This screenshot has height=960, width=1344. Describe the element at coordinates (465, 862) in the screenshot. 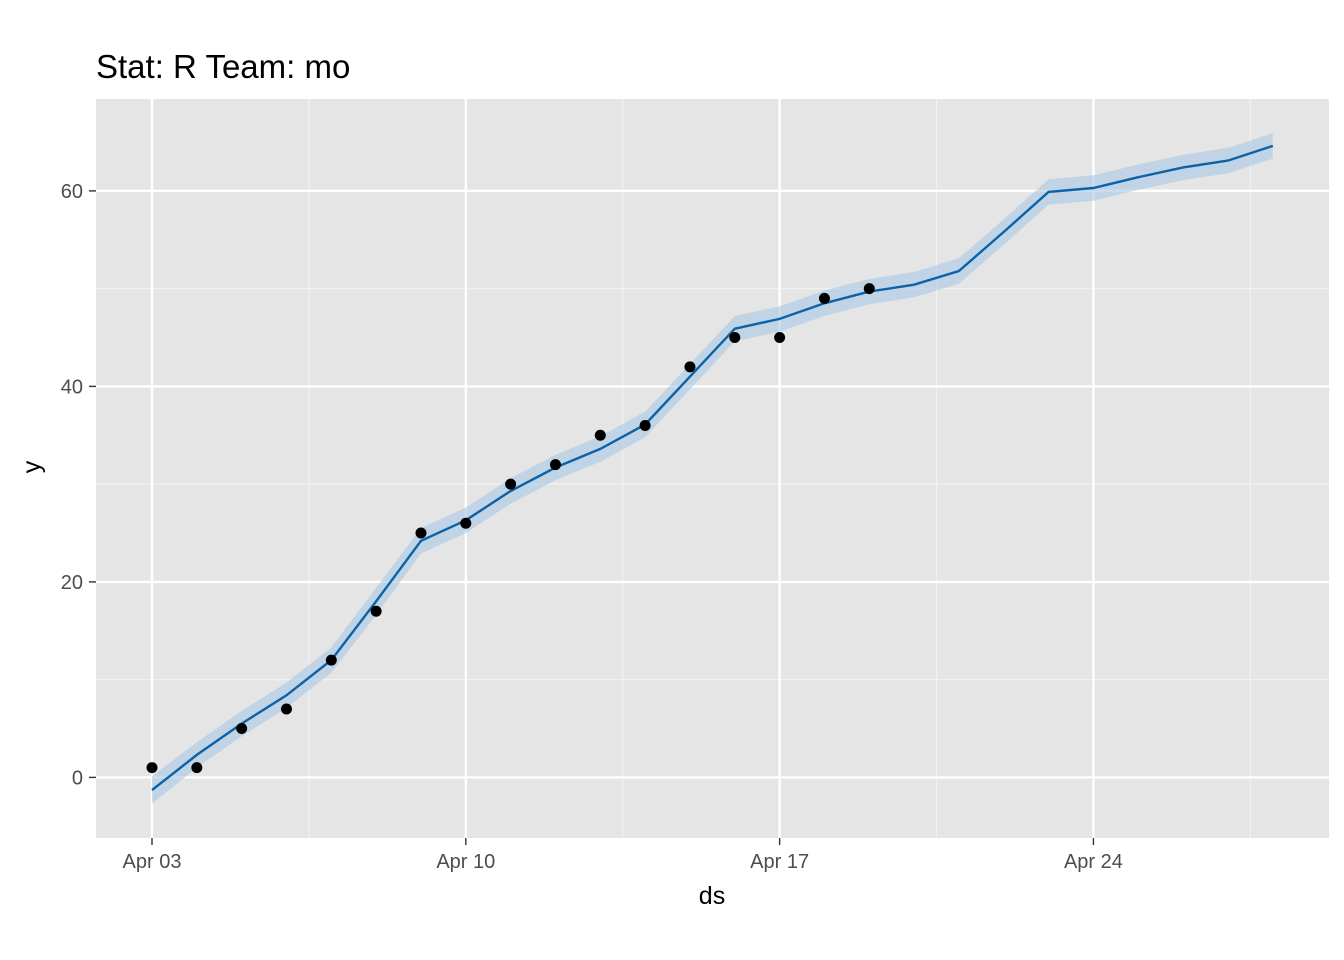

I see `x-tick-label: Apr 10` at that location.